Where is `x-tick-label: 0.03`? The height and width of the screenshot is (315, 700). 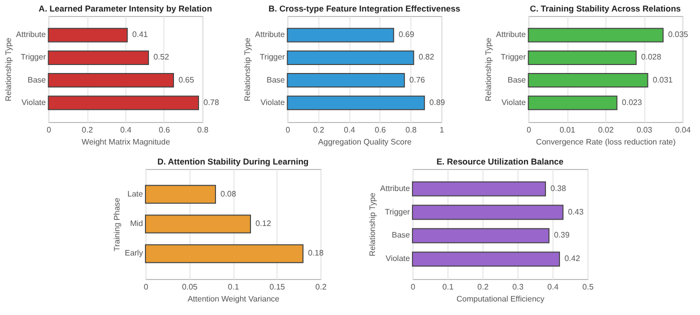 x-tick-label: 0.03 is located at coordinates (644, 130).